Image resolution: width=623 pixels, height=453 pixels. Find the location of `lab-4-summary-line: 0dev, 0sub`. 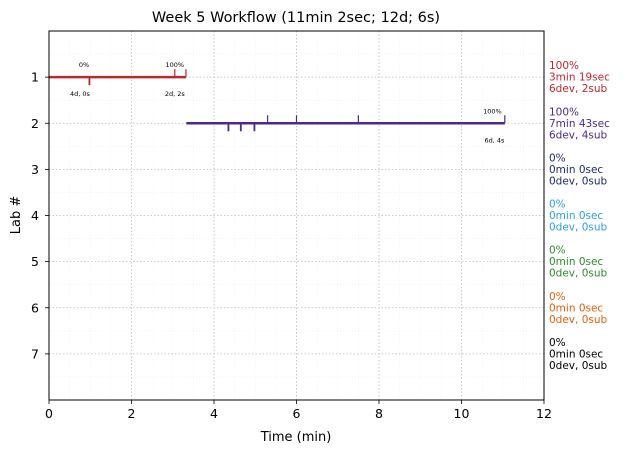

lab-4-summary-line: 0dev, 0sub is located at coordinates (578, 228).